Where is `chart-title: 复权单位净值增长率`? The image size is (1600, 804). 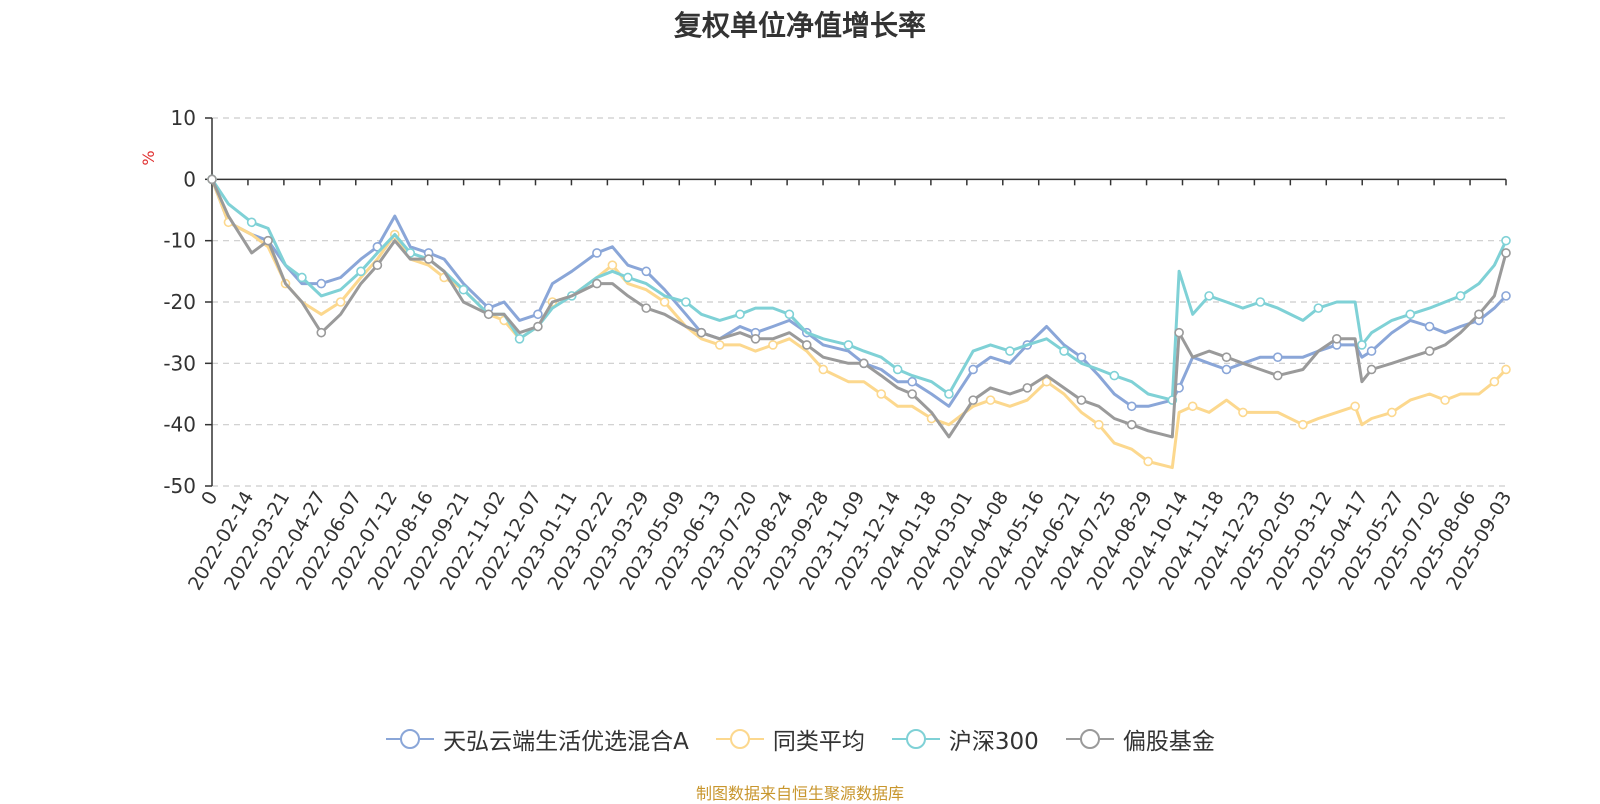 chart-title: 复权单位净值增长率 is located at coordinates (799, 25).